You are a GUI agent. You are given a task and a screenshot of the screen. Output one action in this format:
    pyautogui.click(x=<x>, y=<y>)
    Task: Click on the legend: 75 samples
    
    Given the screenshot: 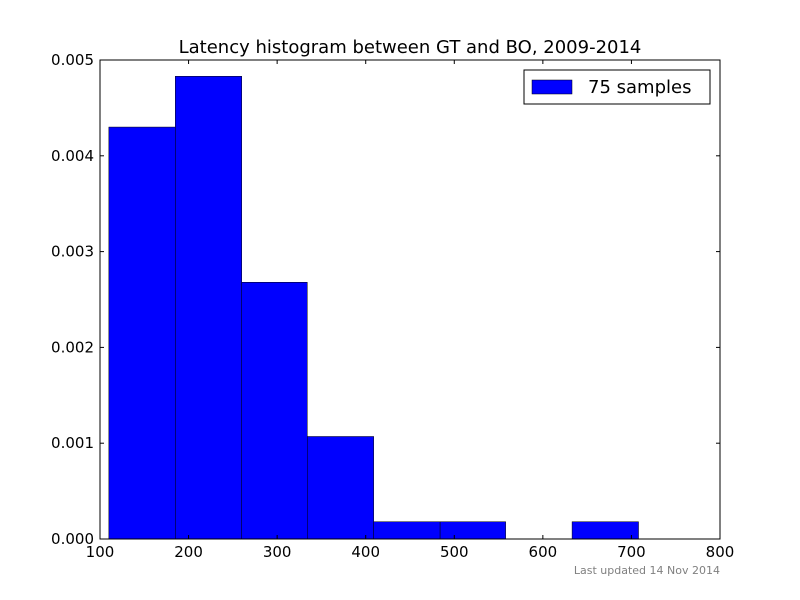 What is the action you would take?
    pyautogui.click(x=617, y=87)
    